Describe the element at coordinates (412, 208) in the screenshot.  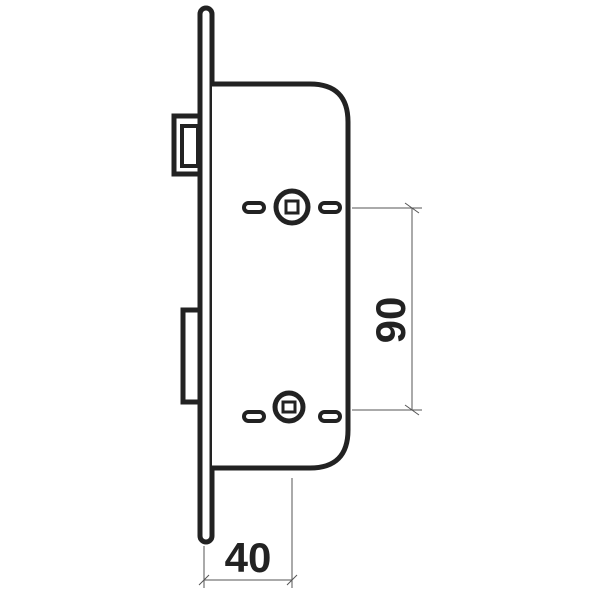
I see `tick-top` at that location.